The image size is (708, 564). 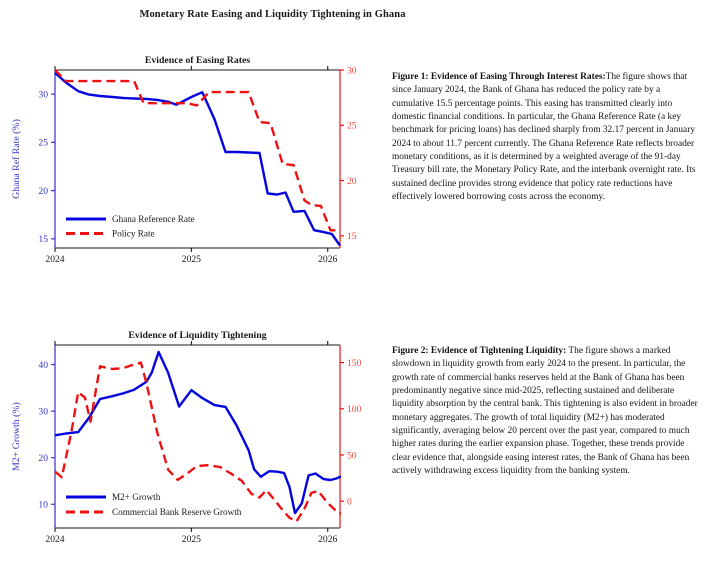 I want to click on series-m2-growth-line, so click(x=197, y=432).